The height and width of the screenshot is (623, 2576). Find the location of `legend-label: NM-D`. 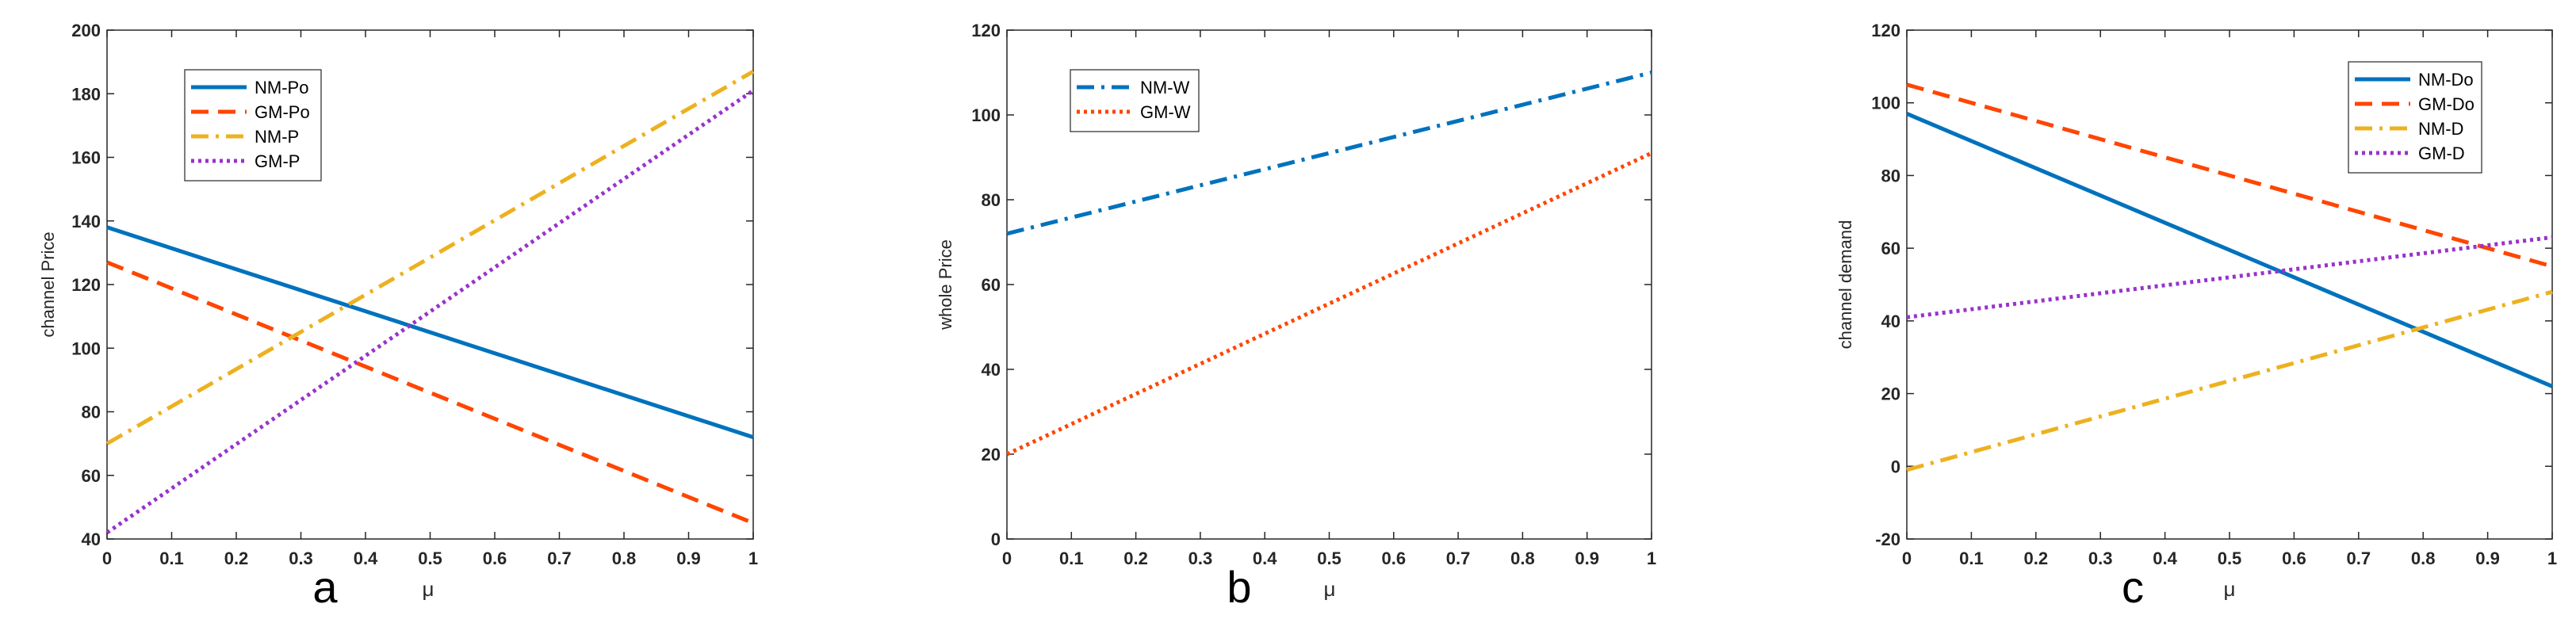

legend-label: NM-D is located at coordinates (2440, 129).